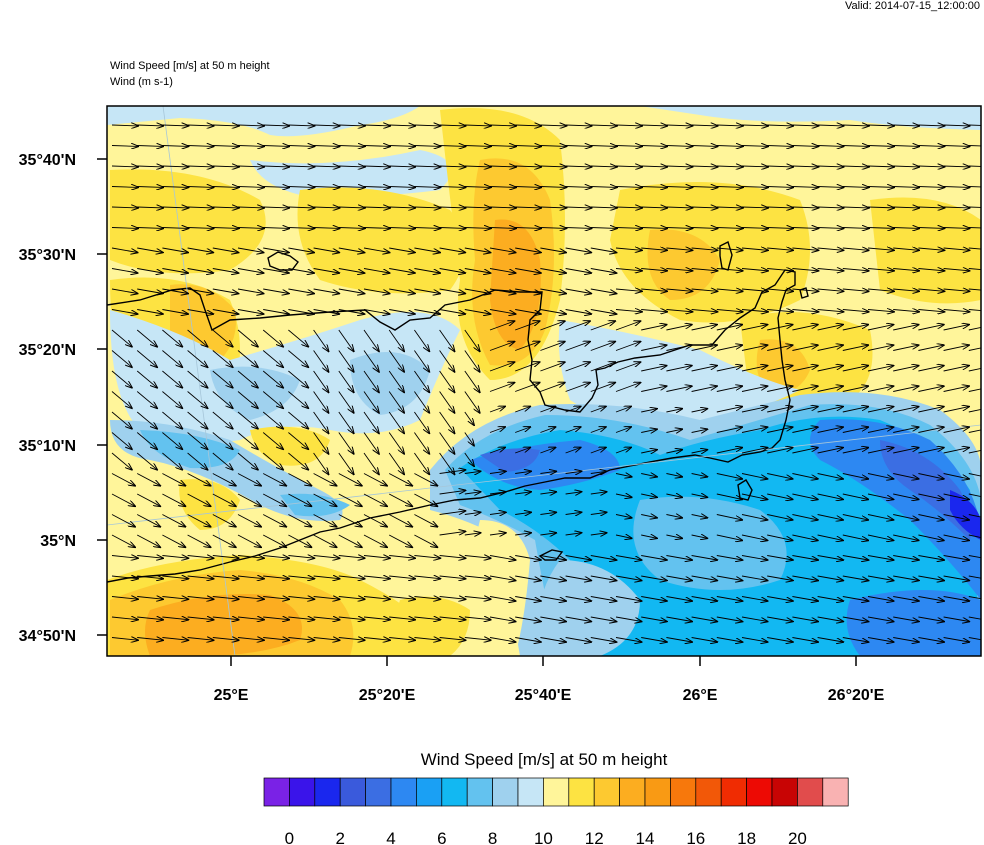  I want to click on colorbar-label: 20, so click(797, 837).